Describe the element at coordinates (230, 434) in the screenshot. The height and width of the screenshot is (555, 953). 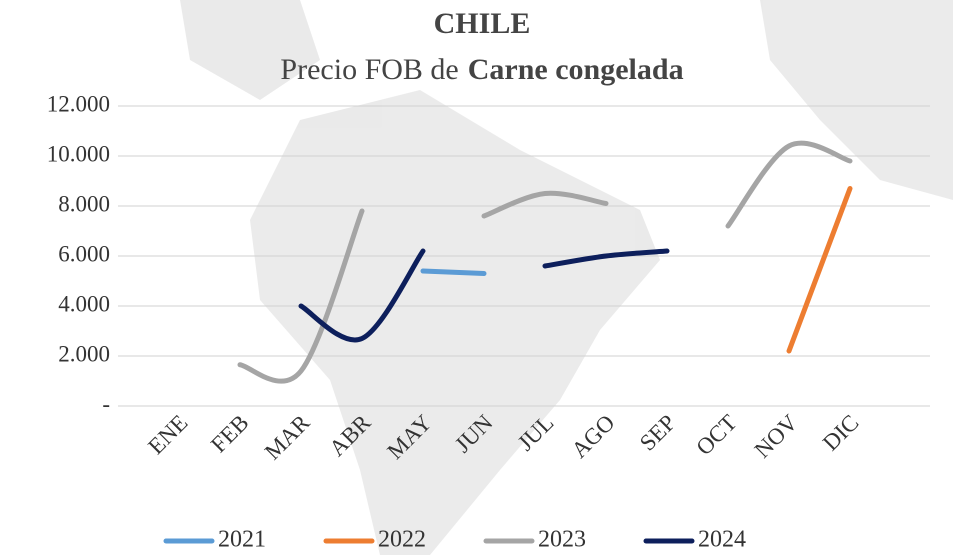
I see `x-tick-label: FEB` at that location.